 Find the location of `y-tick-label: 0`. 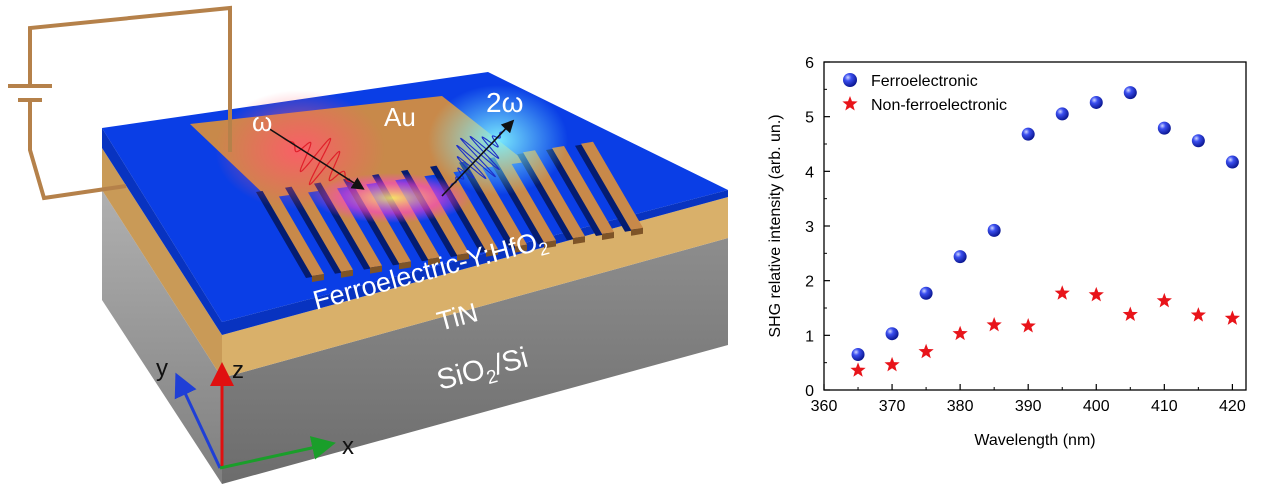

y-tick-label: 0 is located at coordinates (809, 391).